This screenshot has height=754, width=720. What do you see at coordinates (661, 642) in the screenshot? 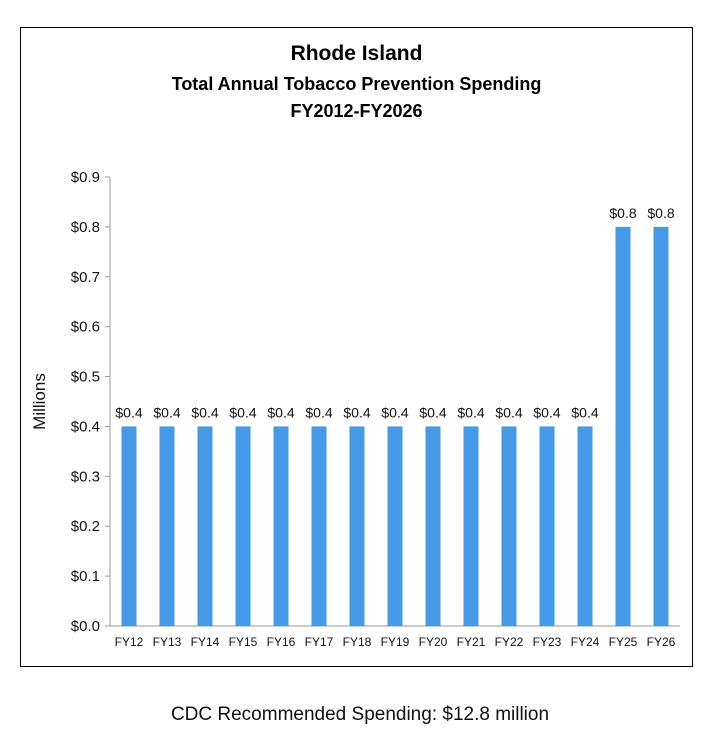
I see `x-tick-label: FY26` at bounding box center [661, 642].